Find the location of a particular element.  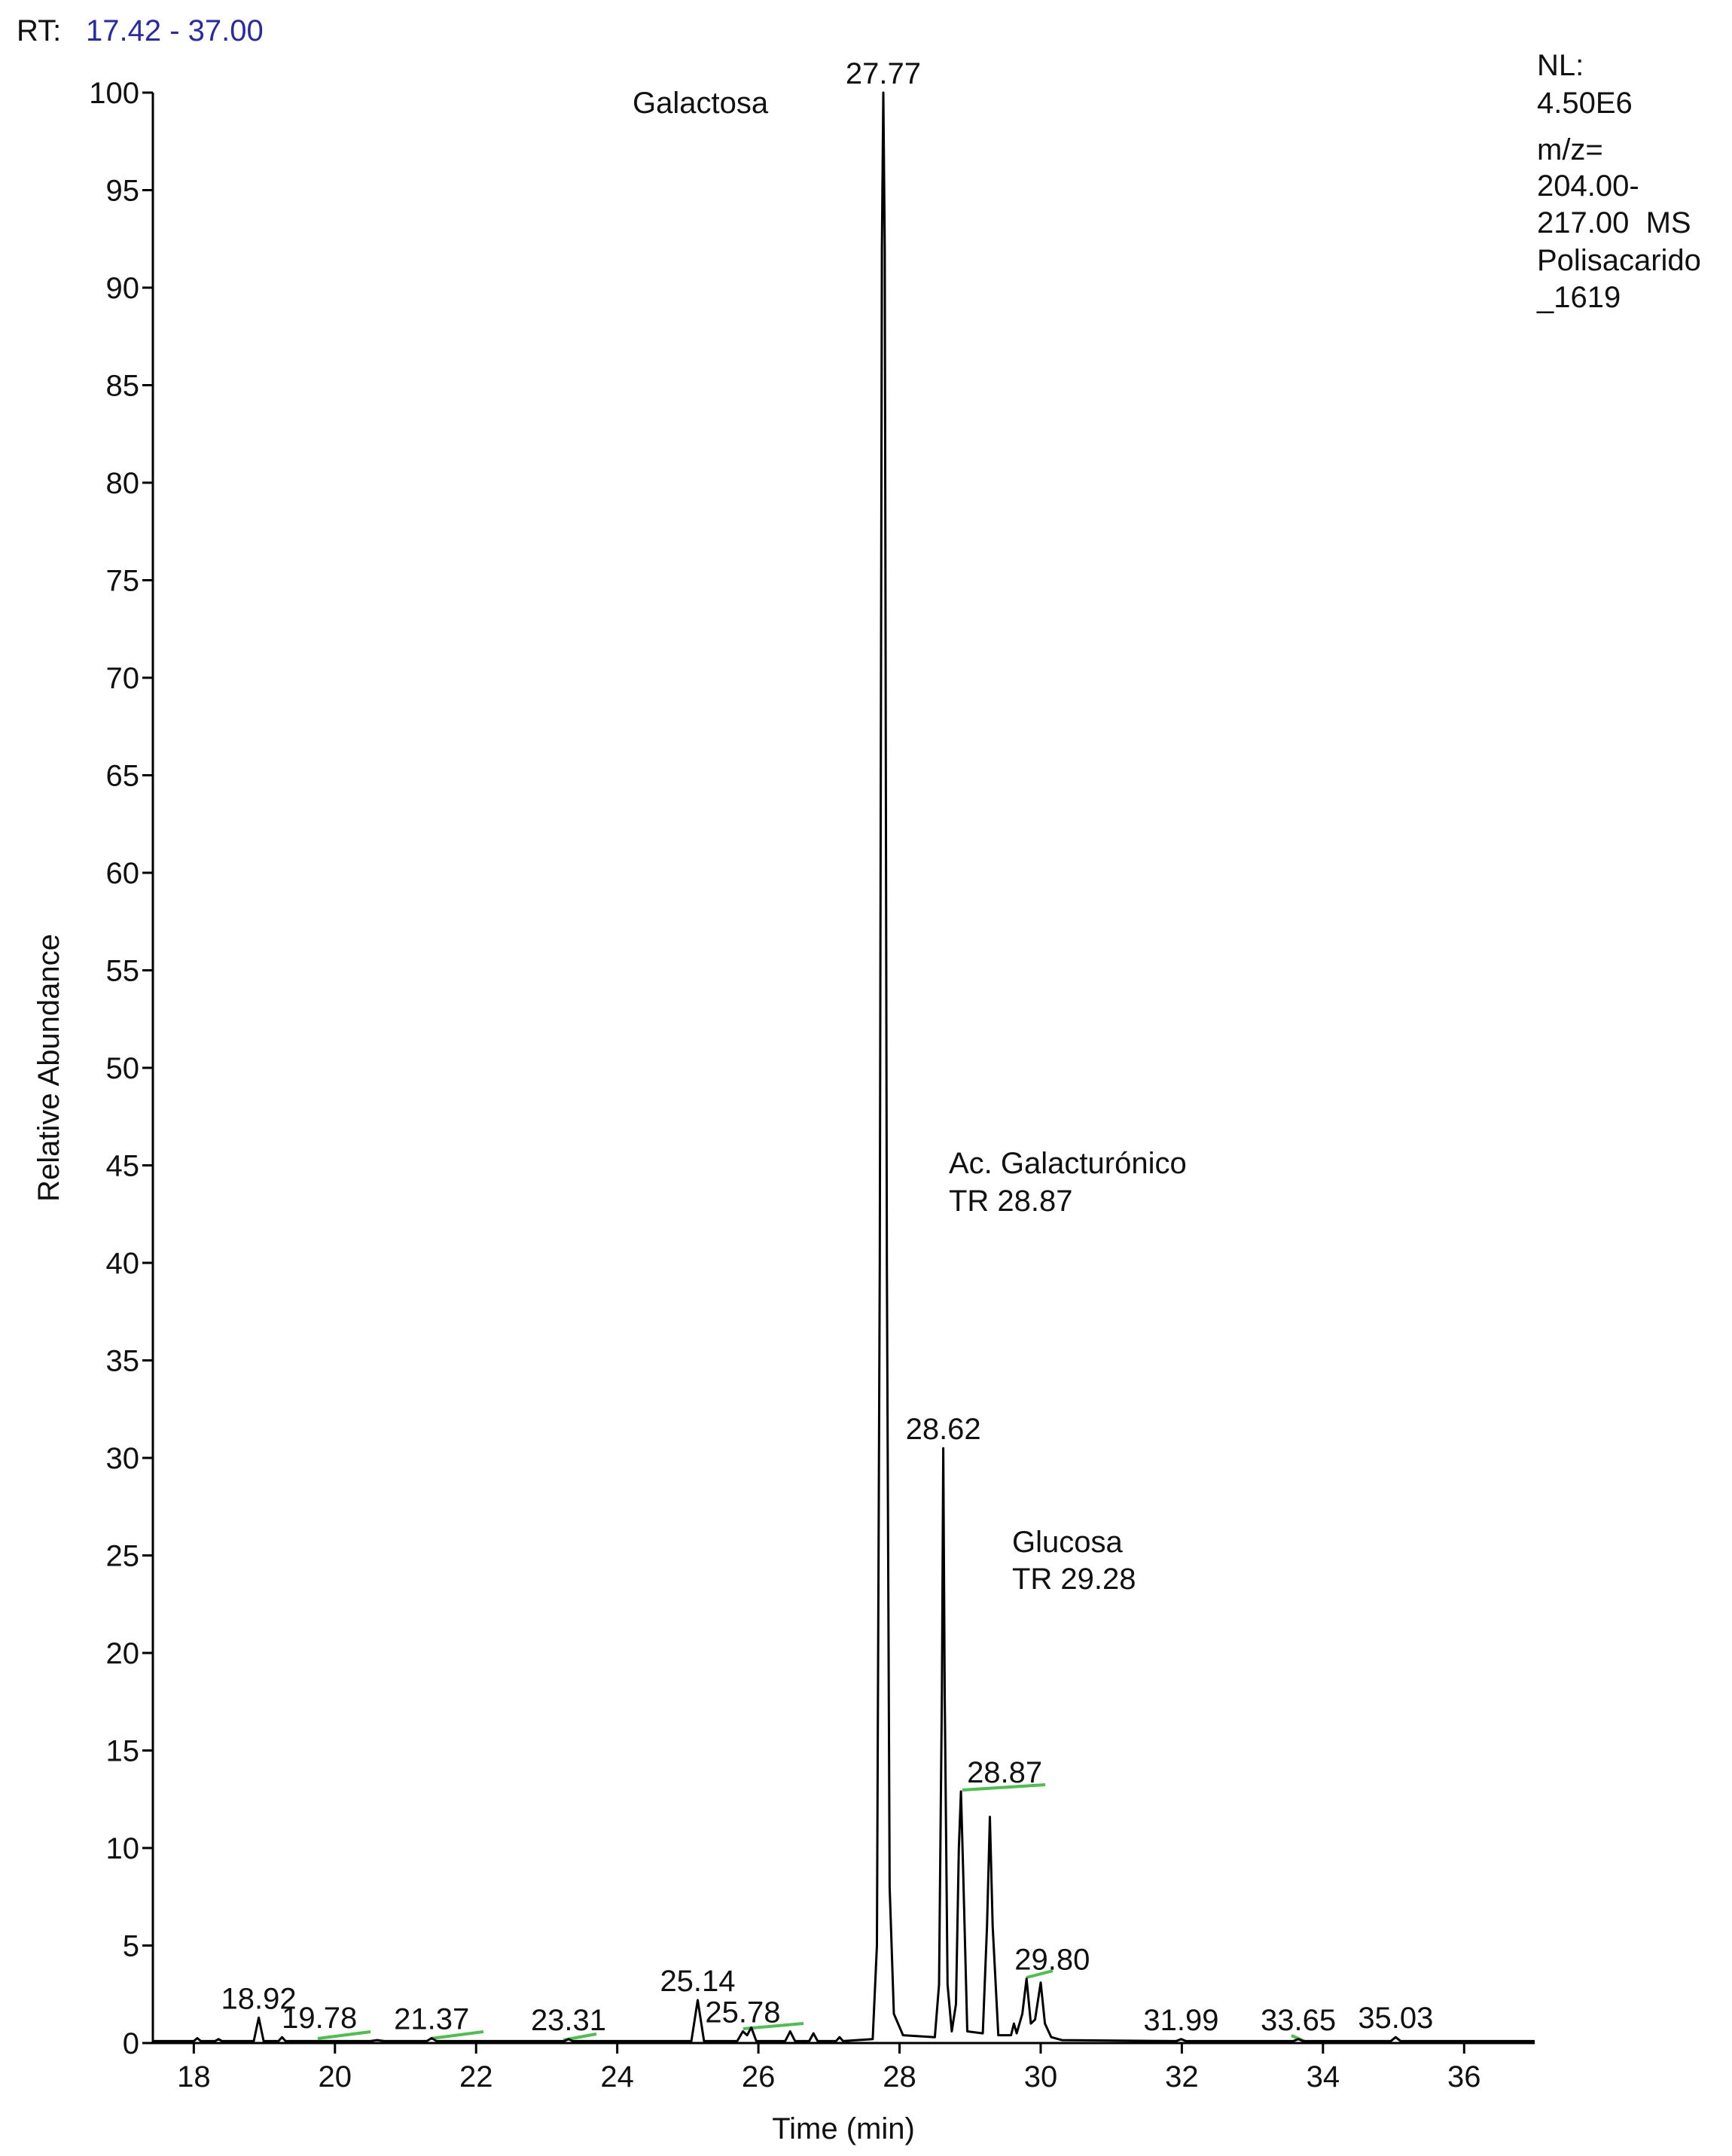

y-tick-label: 95 is located at coordinates (123, 192).